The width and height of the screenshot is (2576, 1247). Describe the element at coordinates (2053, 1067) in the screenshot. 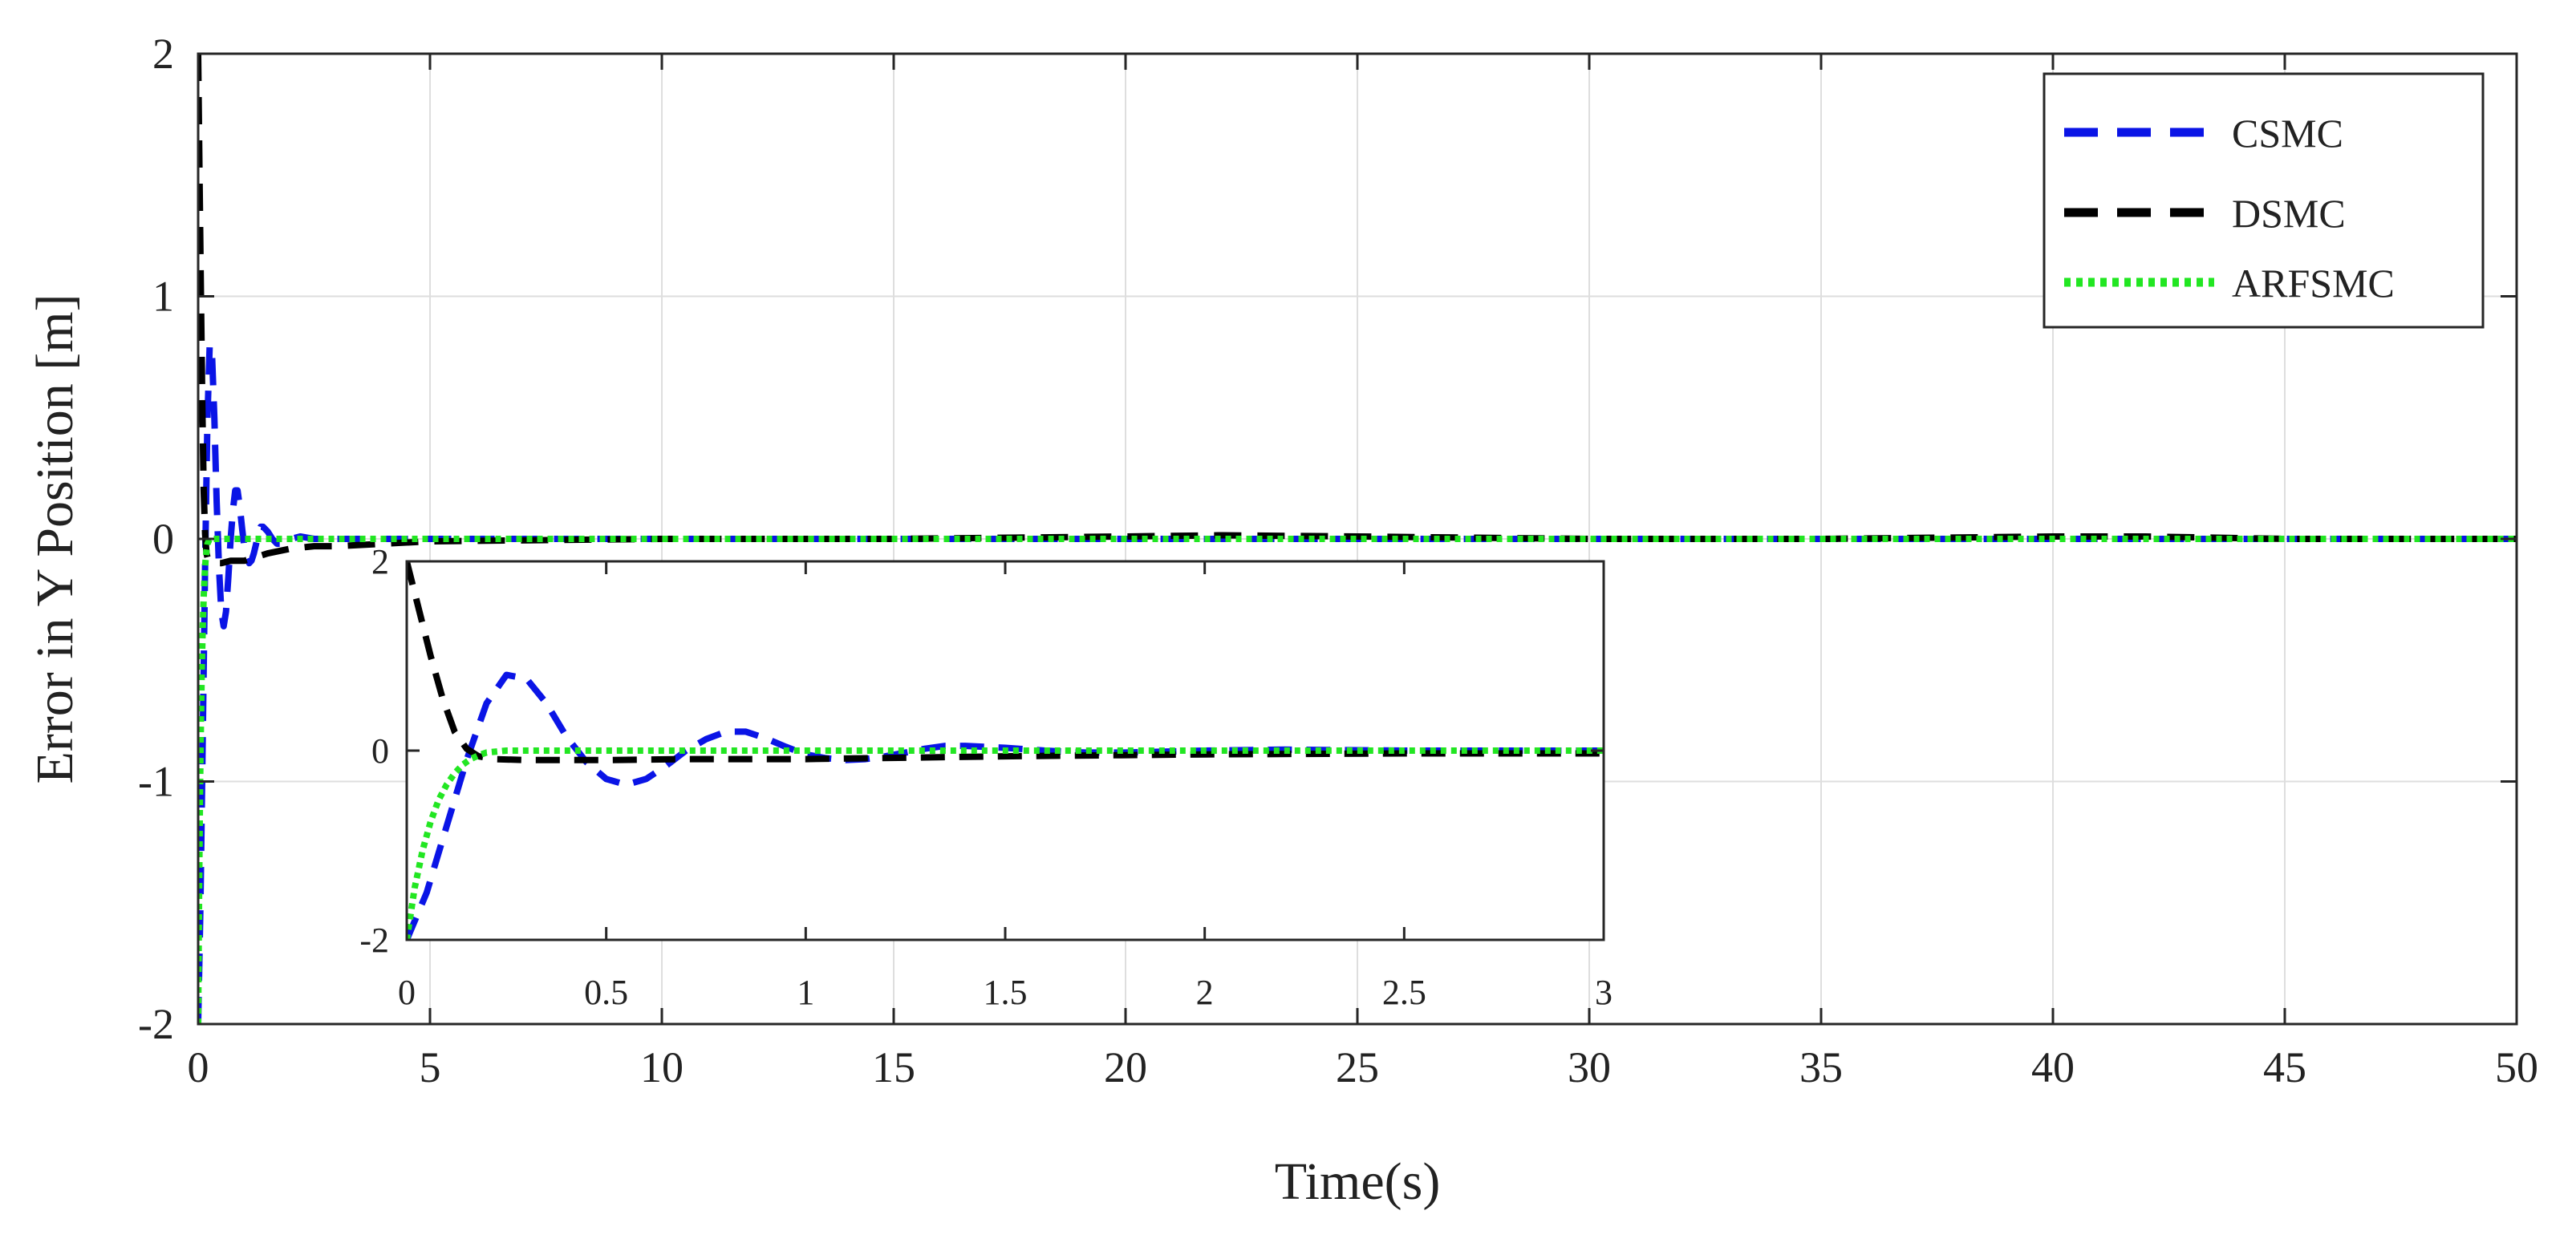

I see `main-x-tick-label: 40` at that location.